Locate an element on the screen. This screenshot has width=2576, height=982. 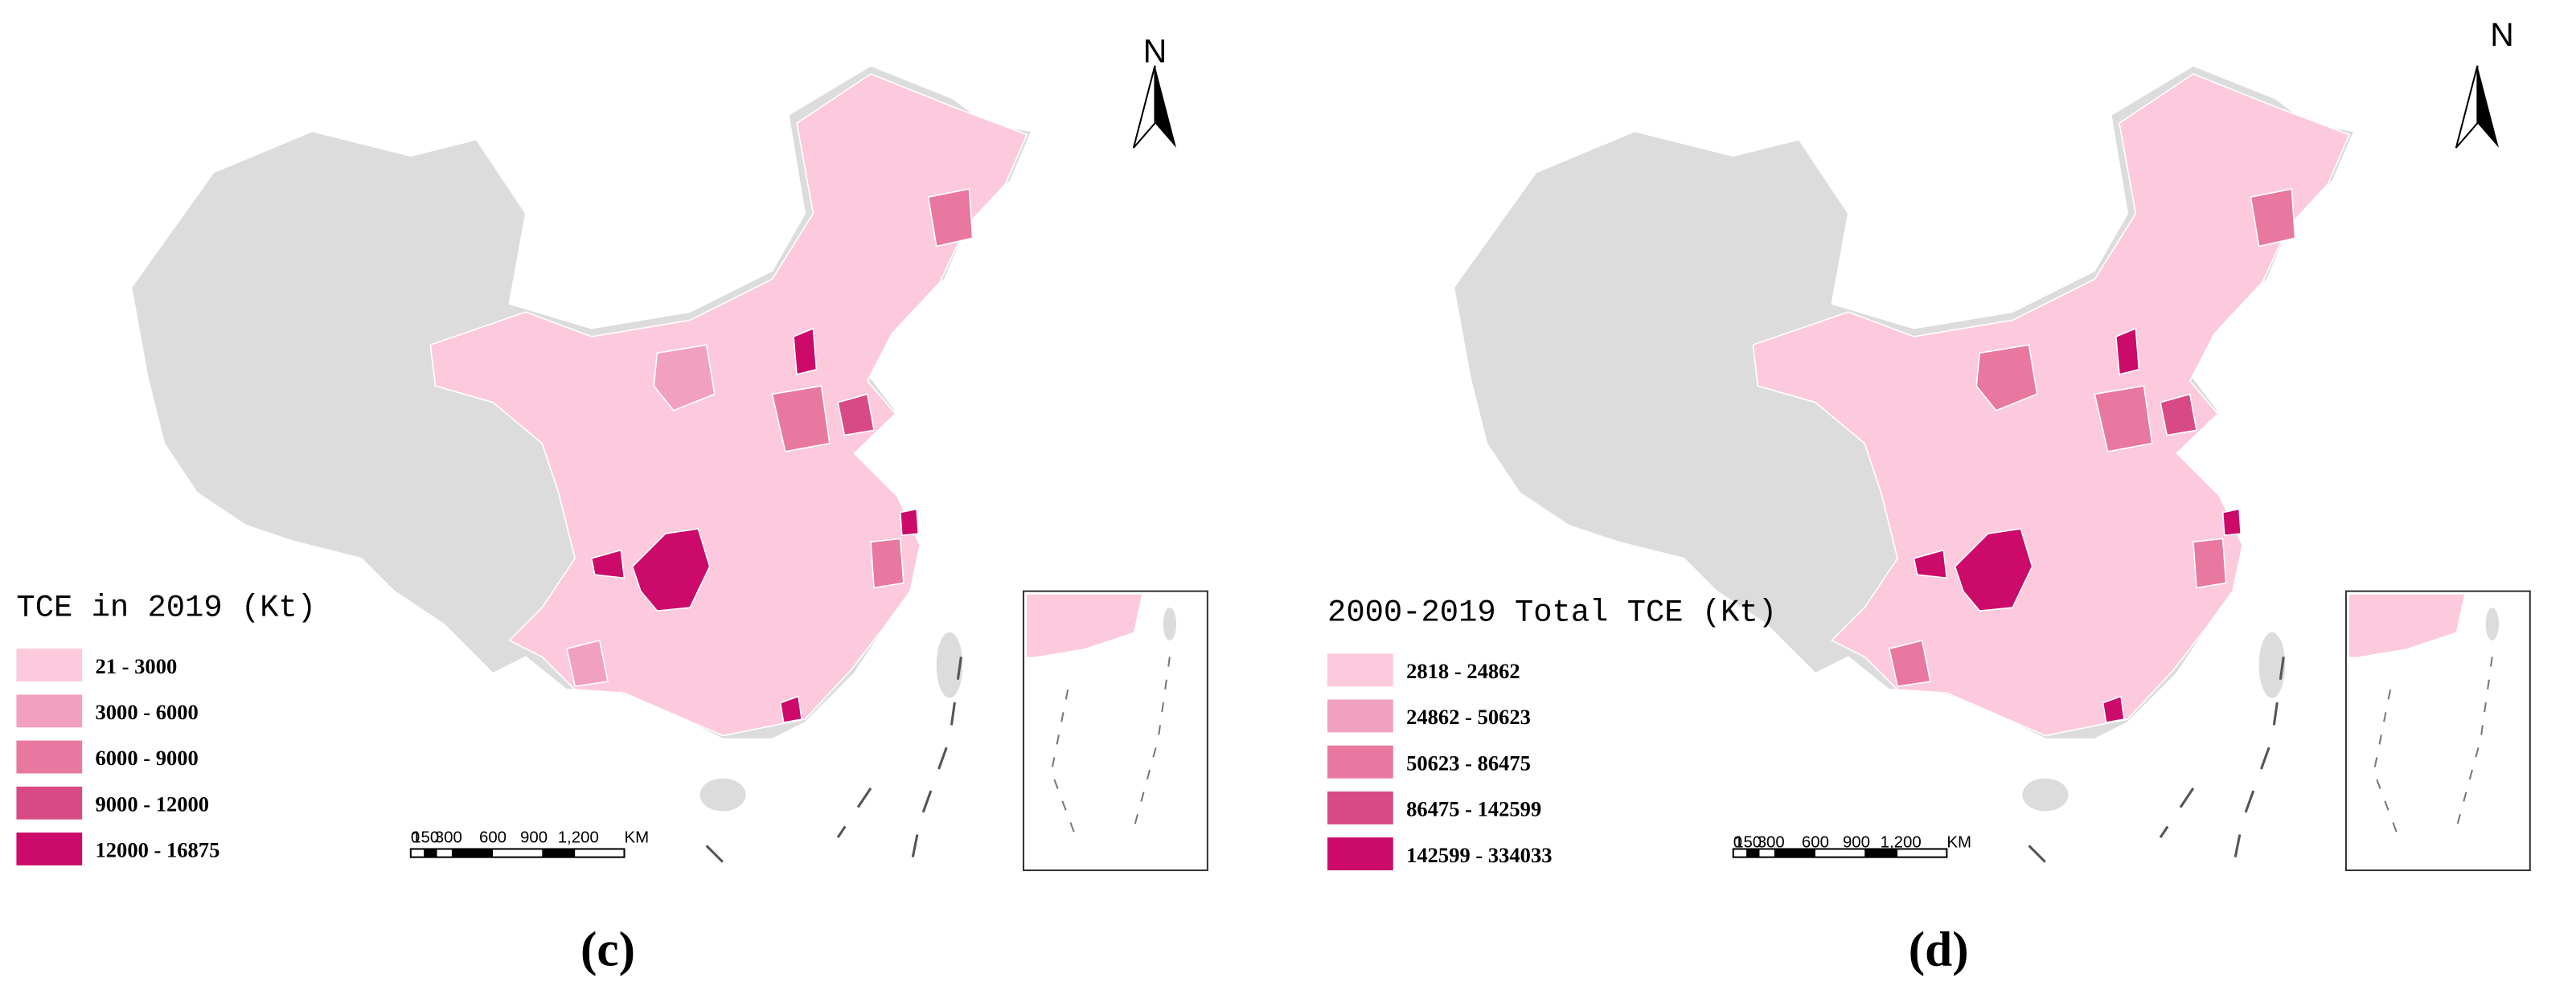
legend-label: 3000 - 6000 is located at coordinates (147, 712).